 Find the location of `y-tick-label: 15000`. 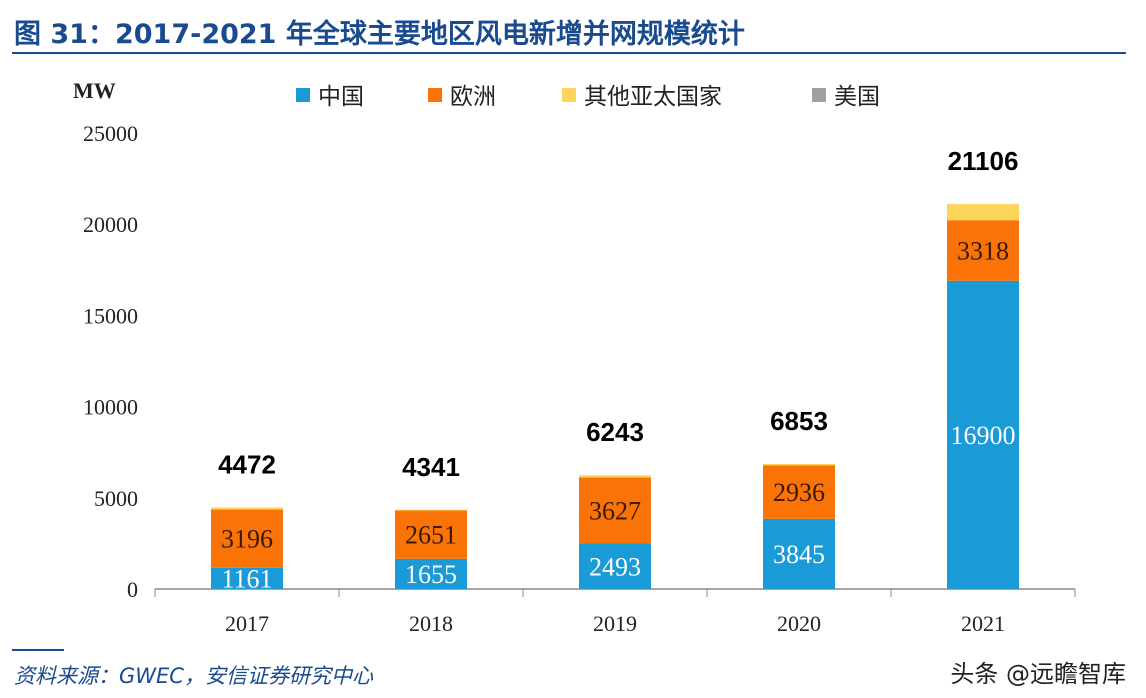

y-tick-label: 15000 is located at coordinates (110, 315).